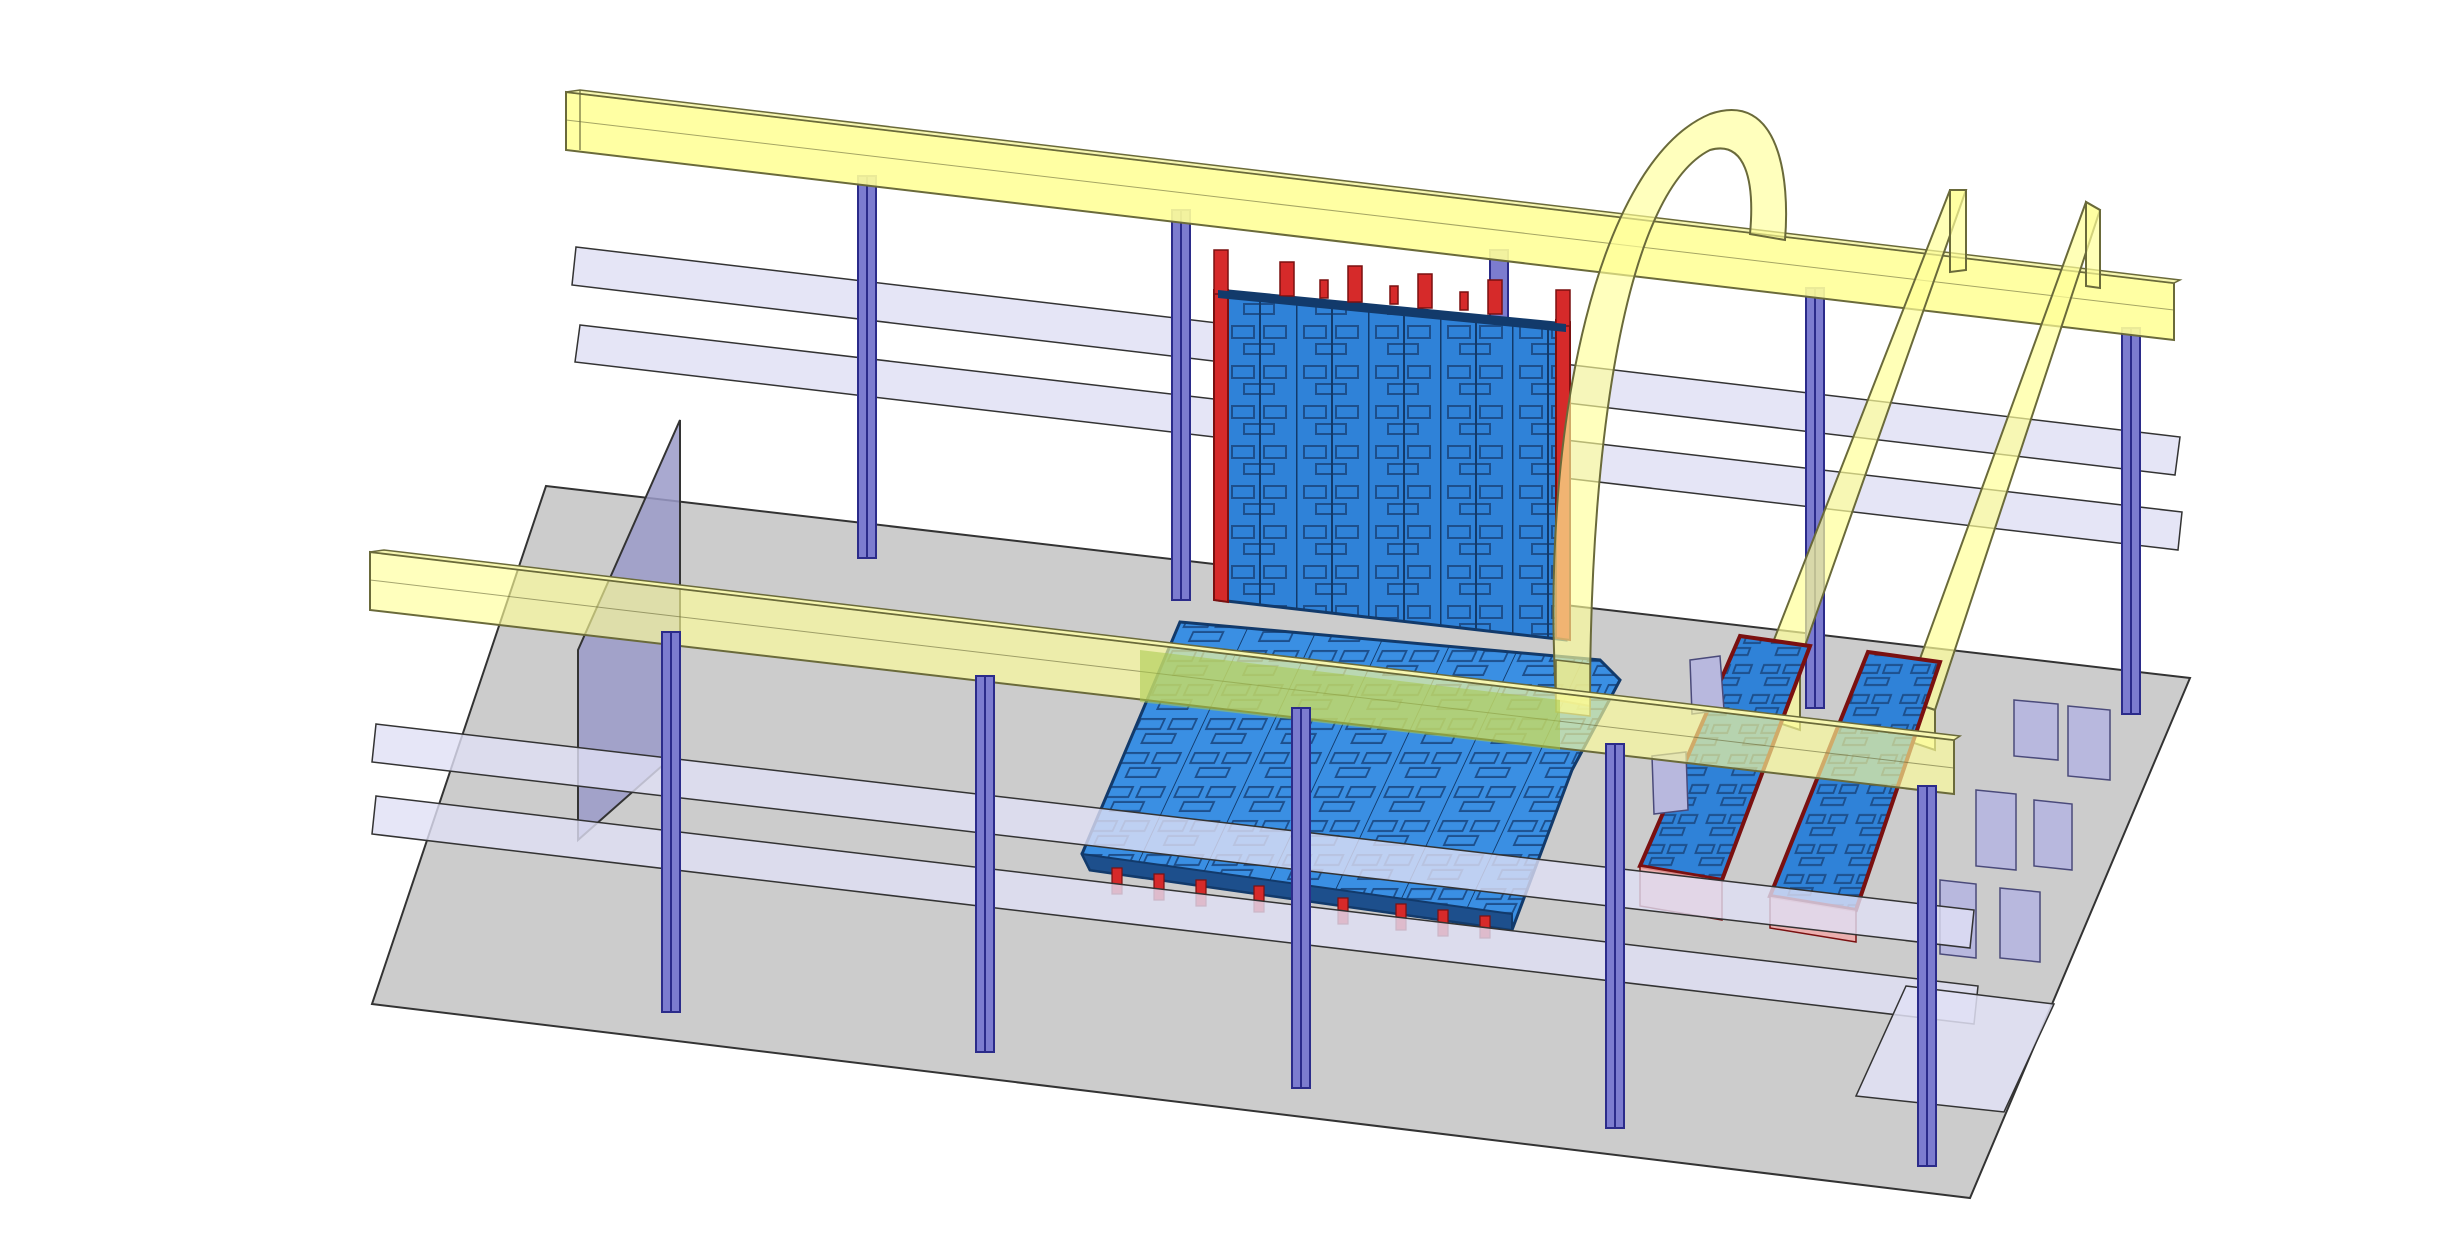  Describe the element at coordinates (1392, 445) in the screenshot. I see `vertical-formwork-panel` at that location.